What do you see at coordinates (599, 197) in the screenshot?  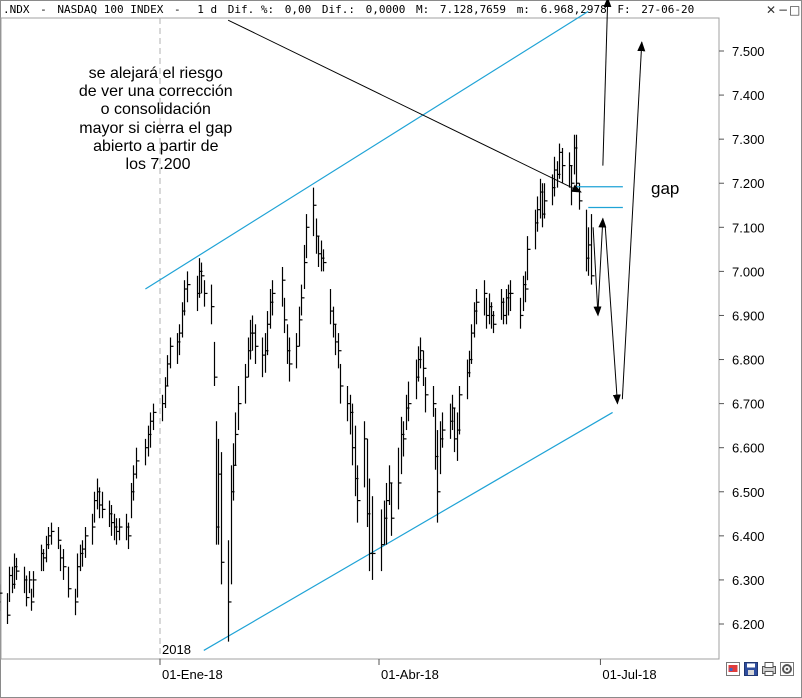 I see `gap-lines` at bounding box center [599, 197].